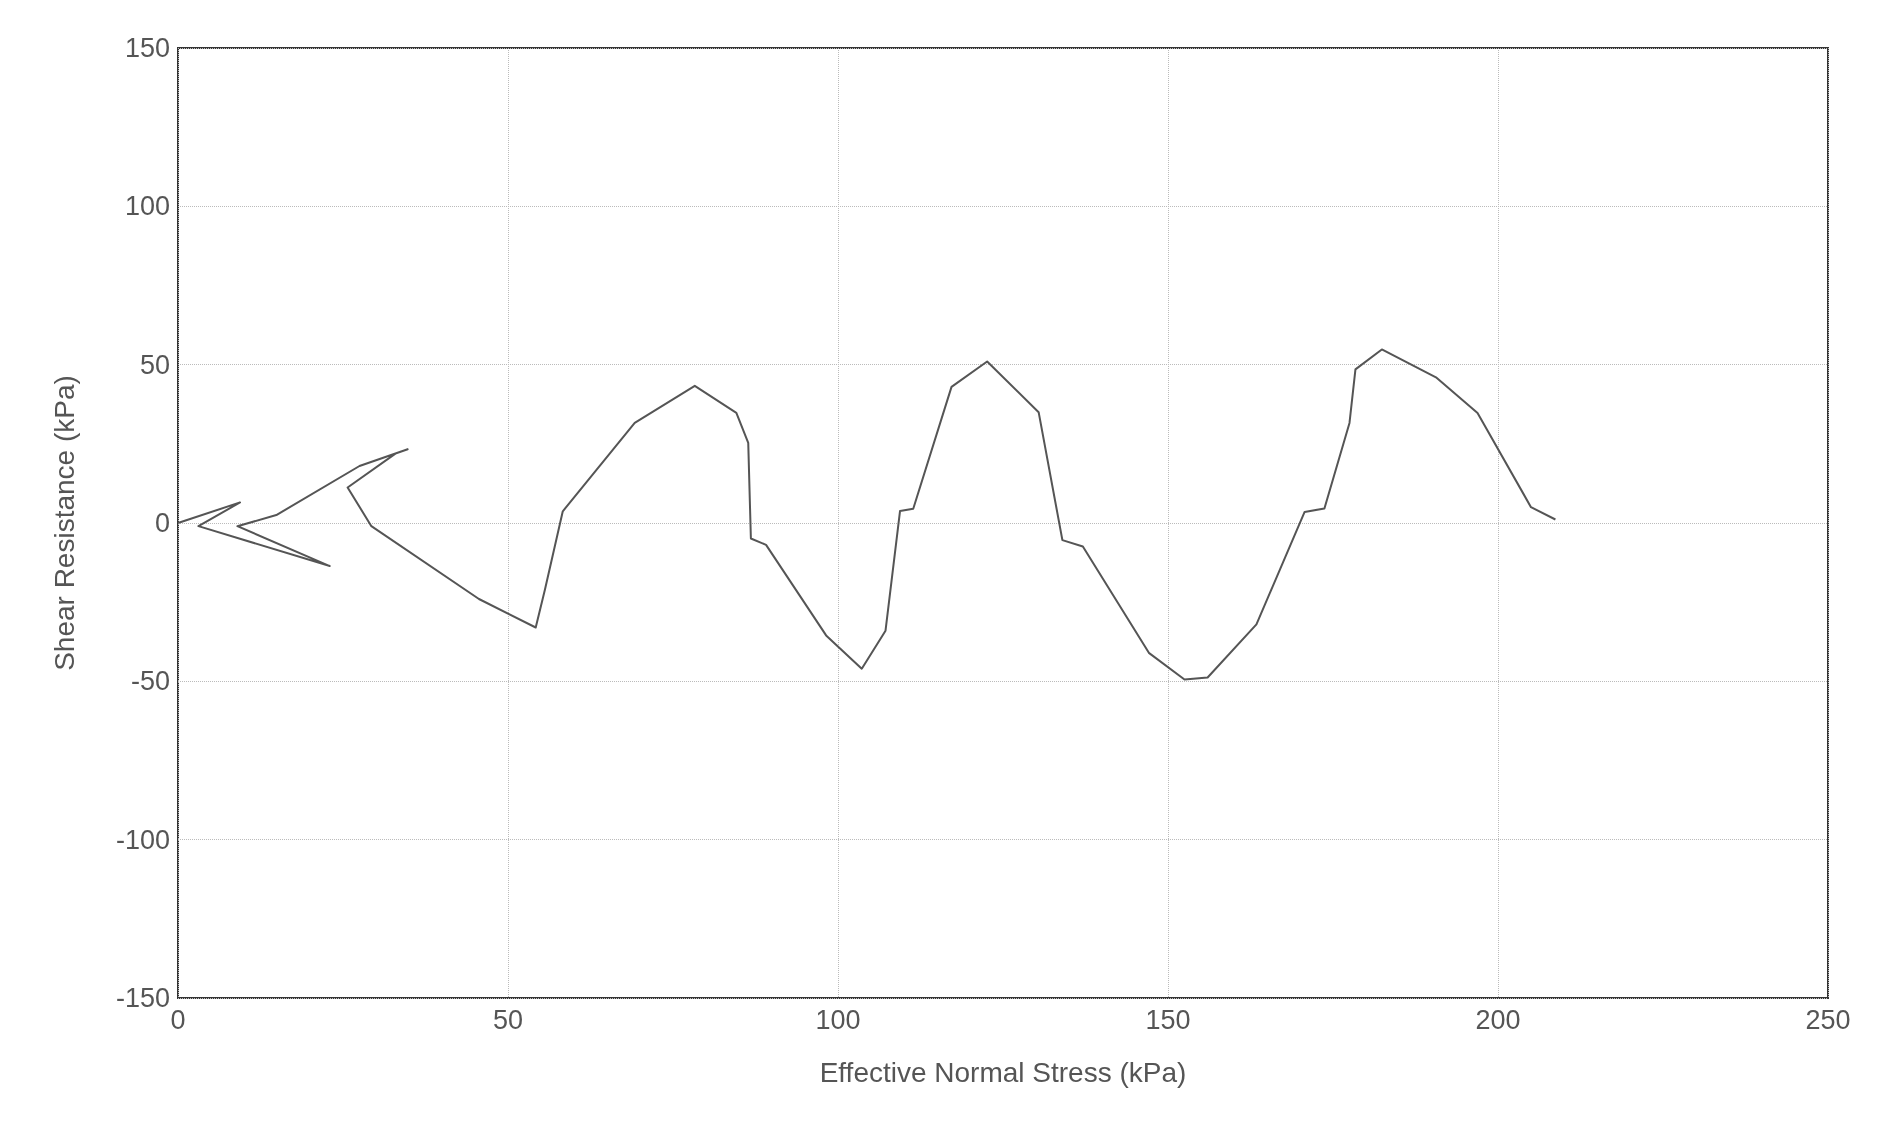  Describe the element at coordinates (1498, 1019) in the screenshot. I see `x-tick-label: 200` at that location.